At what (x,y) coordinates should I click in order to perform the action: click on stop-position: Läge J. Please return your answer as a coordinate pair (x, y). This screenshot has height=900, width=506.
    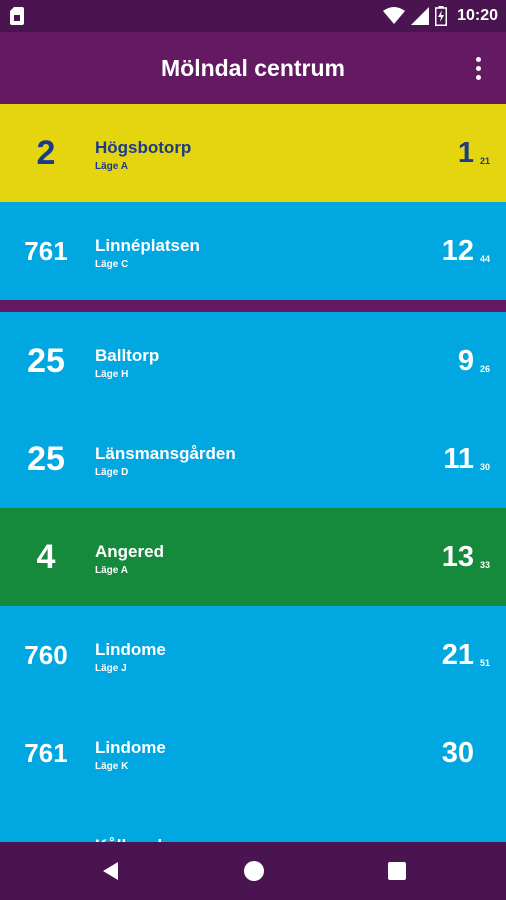
    Looking at the image, I should click on (111, 668).